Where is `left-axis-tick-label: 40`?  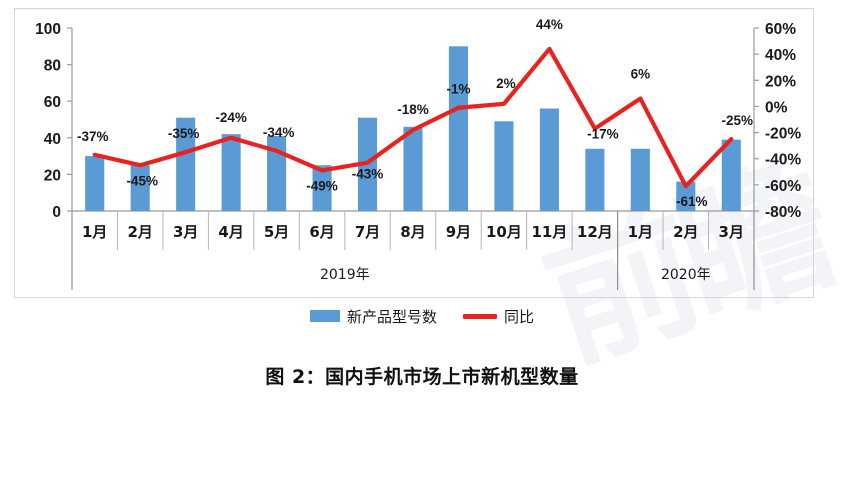 left-axis-tick-label: 40 is located at coordinates (52, 139).